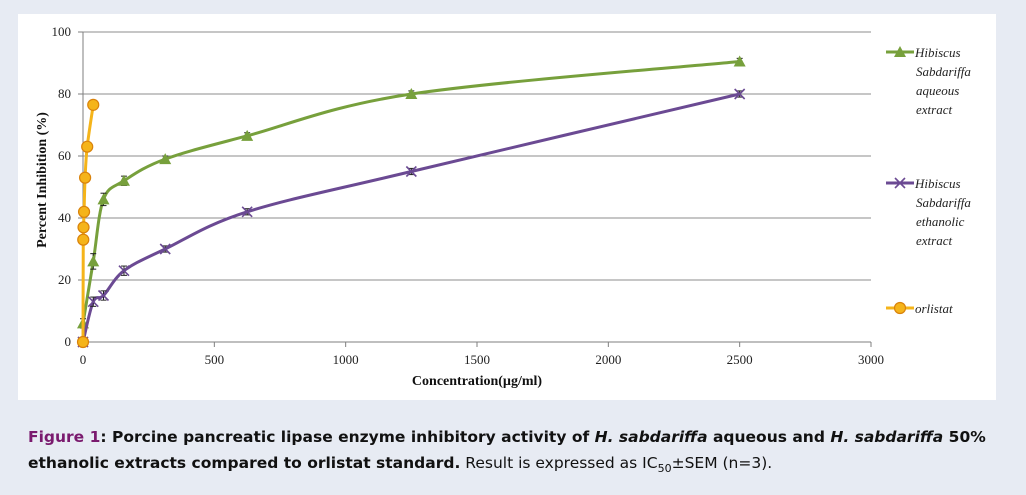  What do you see at coordinates (106, 437) in the screenshot?
I see `caption-colon: :` at bounding box center [106, 437].